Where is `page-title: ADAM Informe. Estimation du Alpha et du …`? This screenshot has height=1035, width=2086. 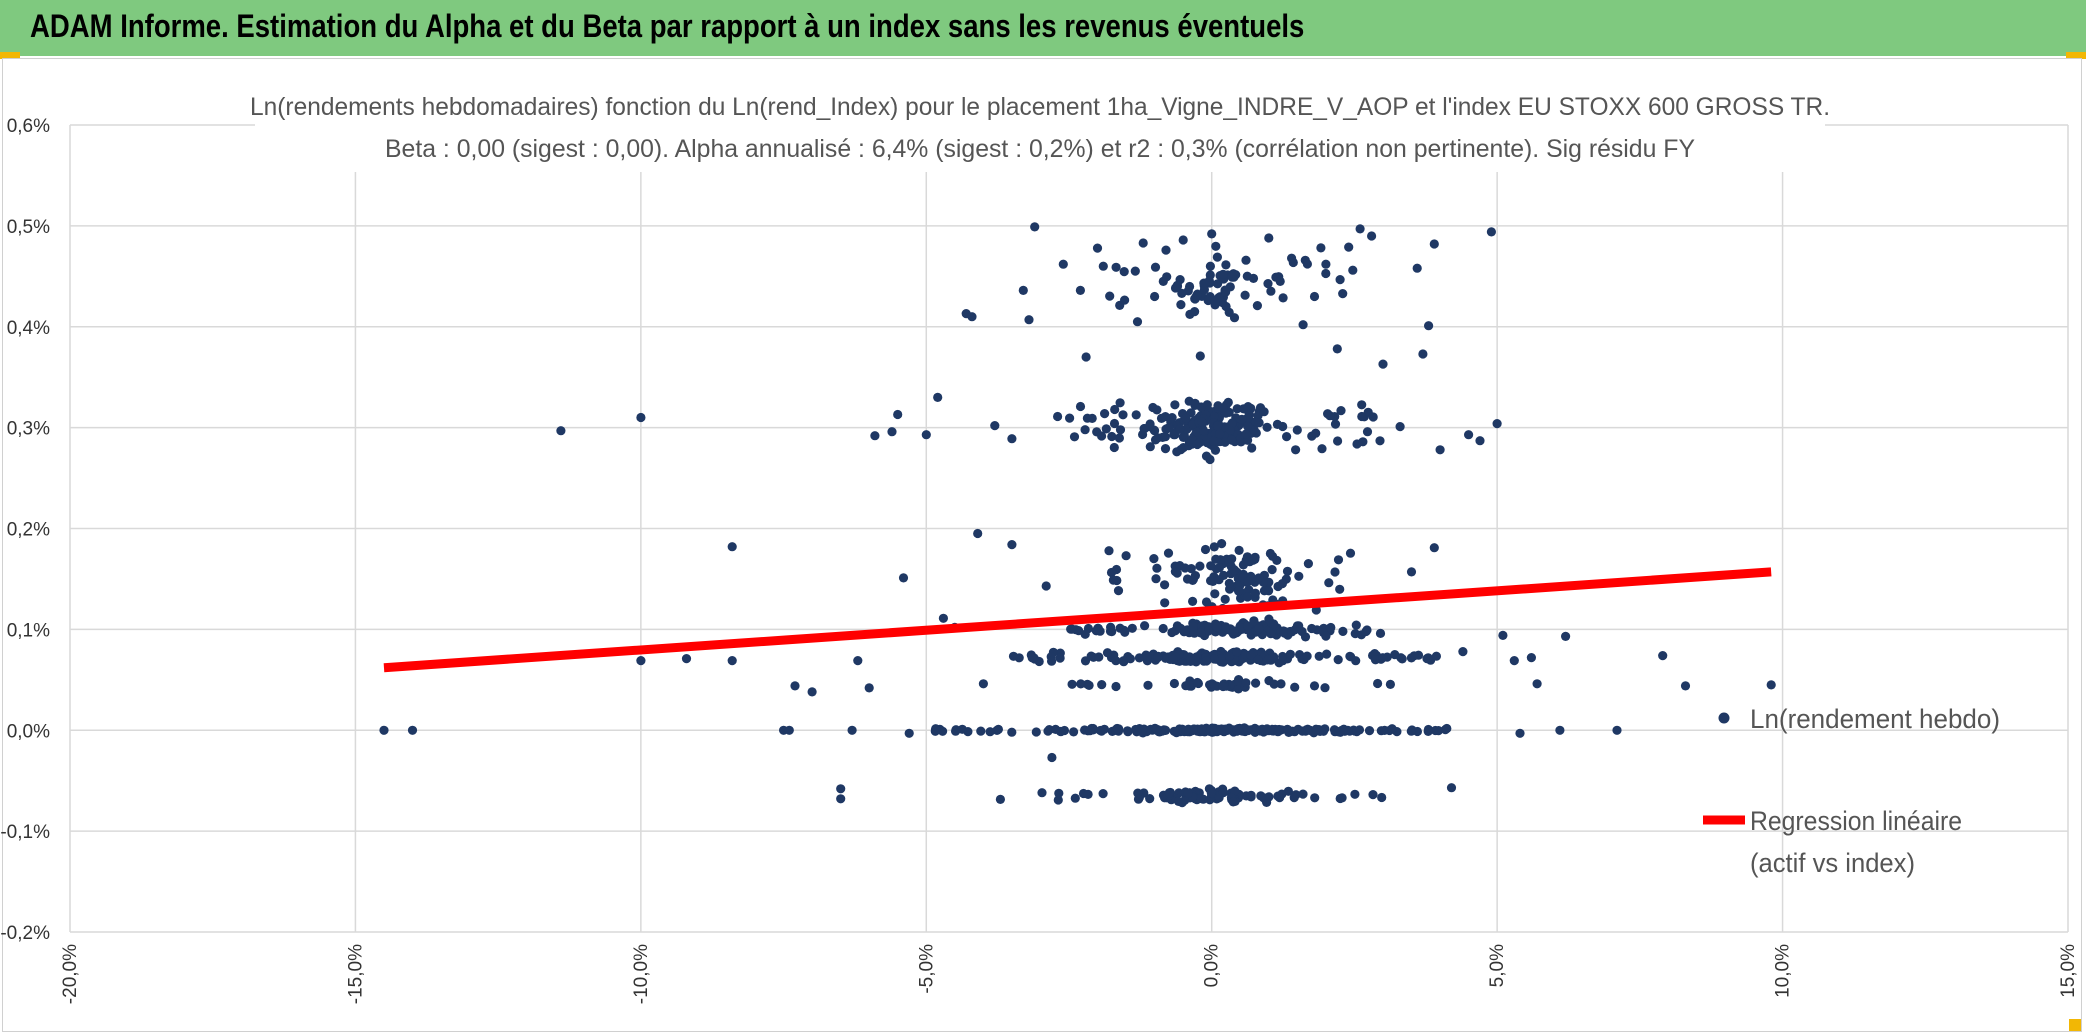
page-title: ADAM Informe. Estimation du Alpha et du … is located at coordinates (667, 26).